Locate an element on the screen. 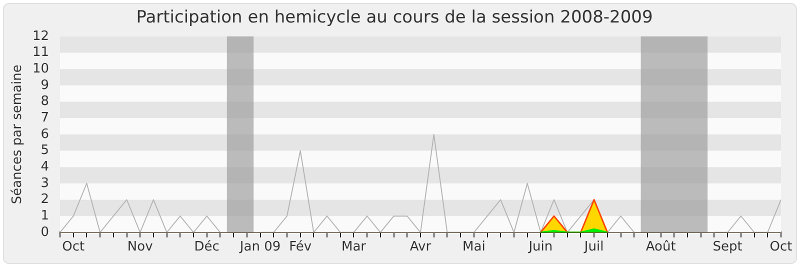 The width and height of the screenshot is (800, 267). y-tick-label: 6 is located at coordinates (44, 134).